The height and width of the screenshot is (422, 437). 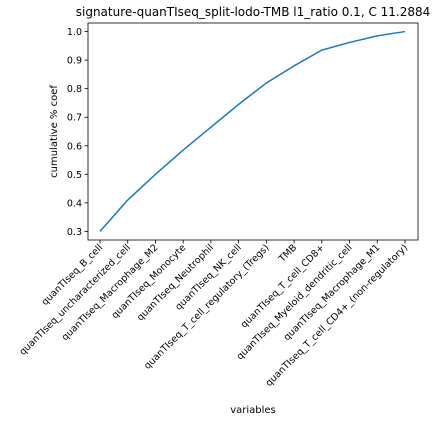 I want to click on y-tick-label: 0.6, so click(x=74, y=146).